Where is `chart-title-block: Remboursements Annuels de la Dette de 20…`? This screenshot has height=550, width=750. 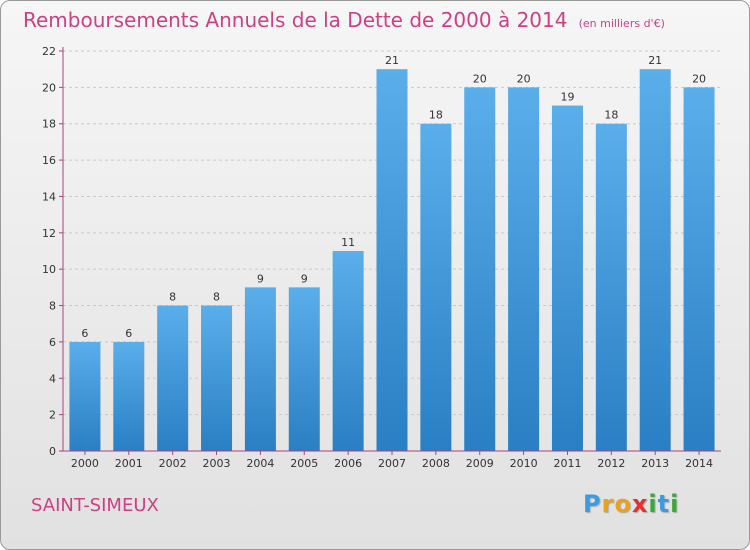
chart-title-block: Remboursements Annuels de la Dette de 20… is located at coordinates (344, 20).